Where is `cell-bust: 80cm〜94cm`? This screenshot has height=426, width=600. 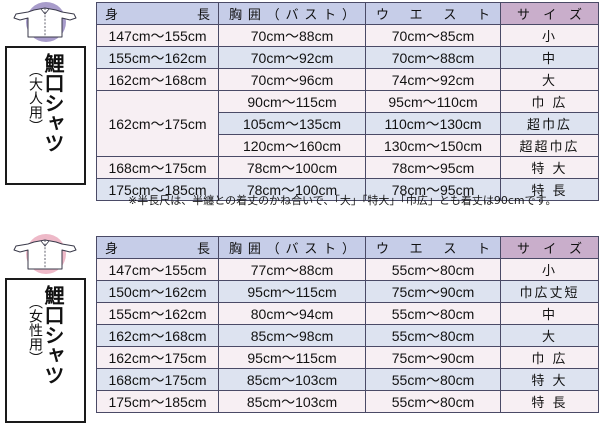
cell-bust: 80cm〜94cm is located at coordinates (292, 313).